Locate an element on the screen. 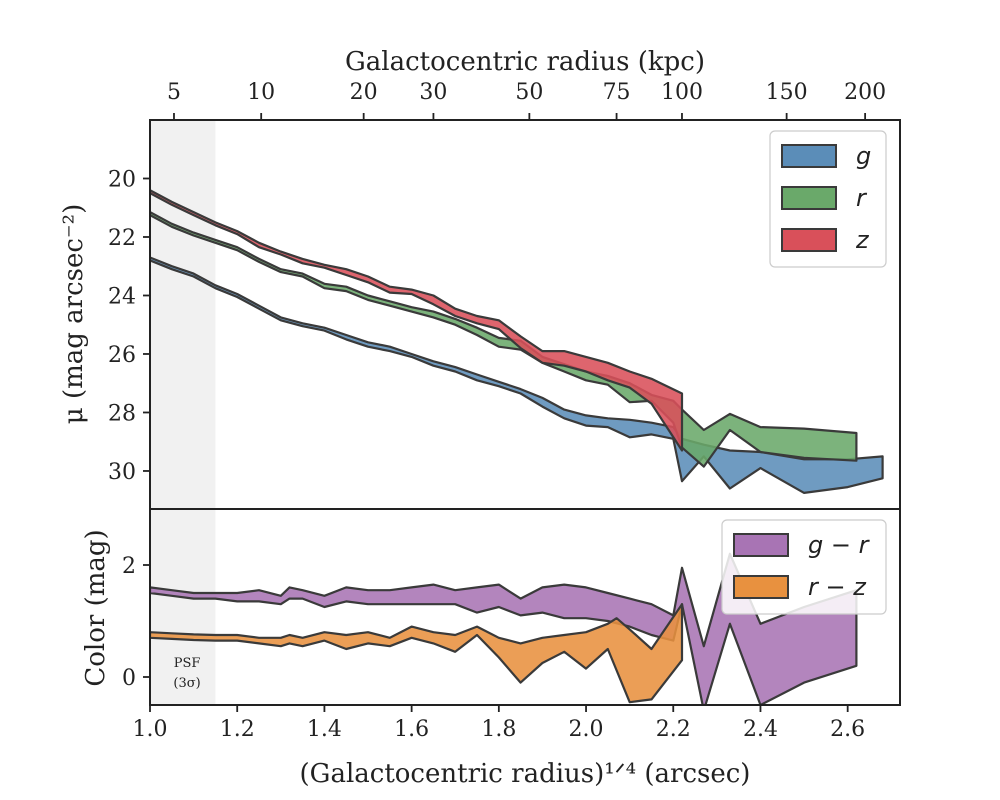 The height and width of the screenshot is (800, 1000). color-y-tick-label: 0 is located at coordinates (129, 678).